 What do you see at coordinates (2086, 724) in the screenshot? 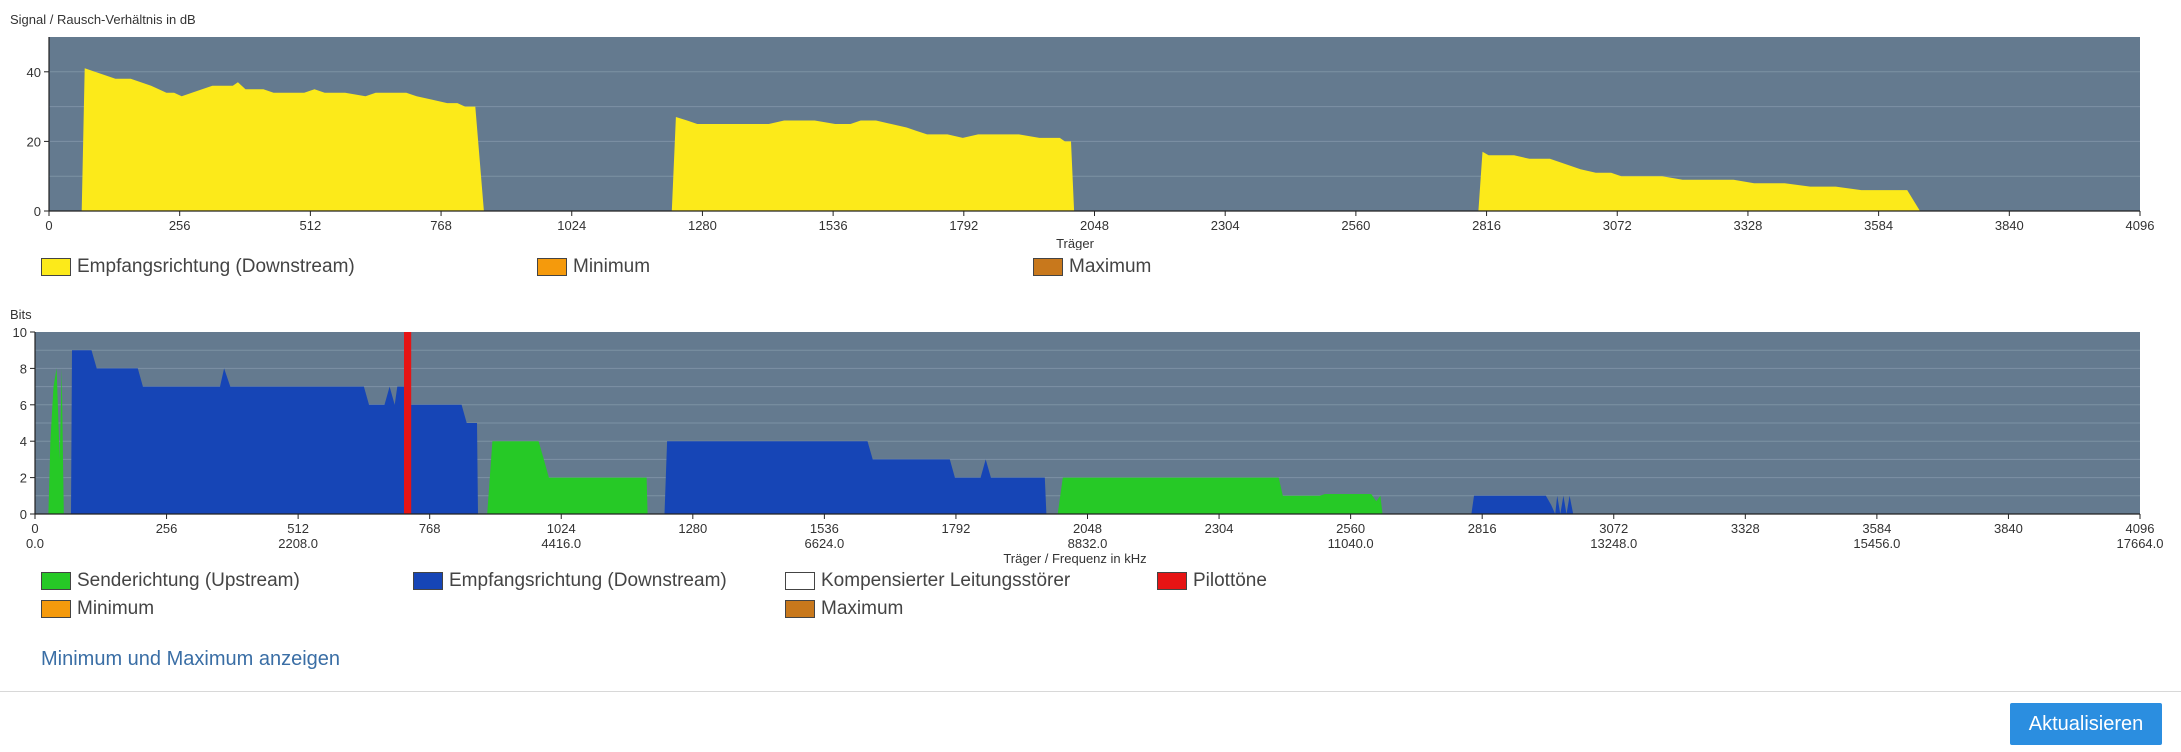
I see `refresh-button: Aktualisieren` at bounding box center [2086, 724].